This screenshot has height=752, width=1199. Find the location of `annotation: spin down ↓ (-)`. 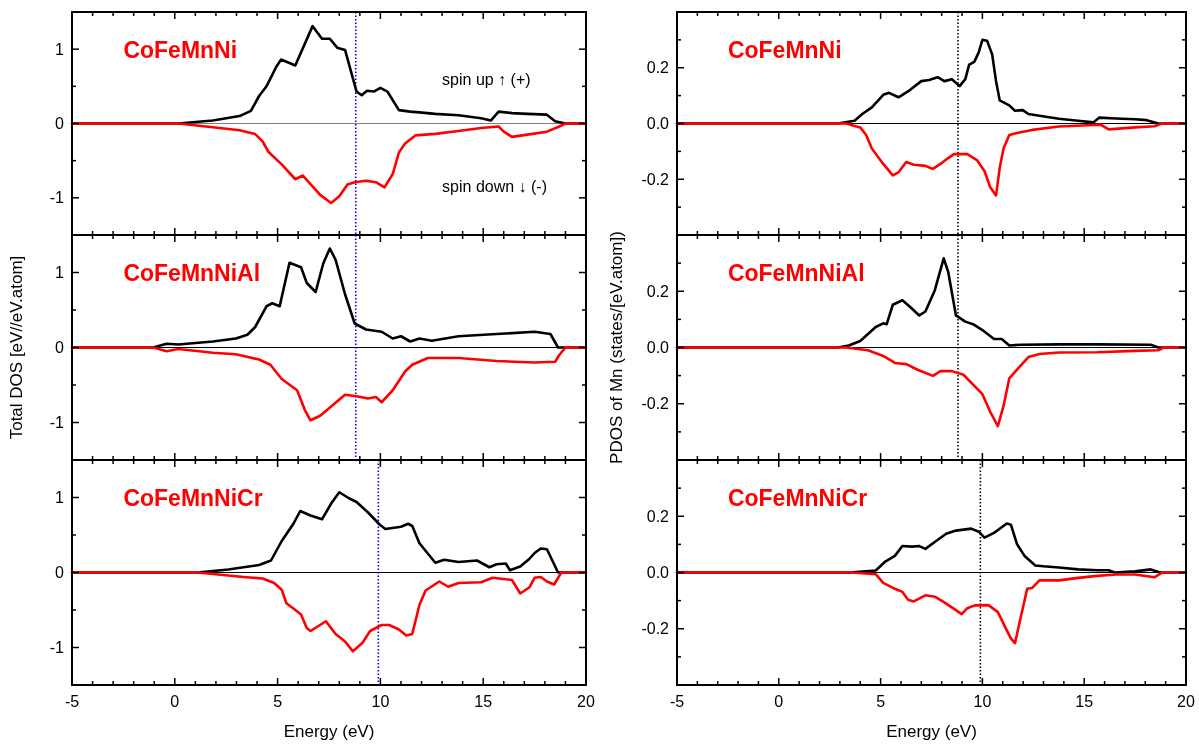

annotation: spin down ↓ (-) is located at coordinates (494, 186).